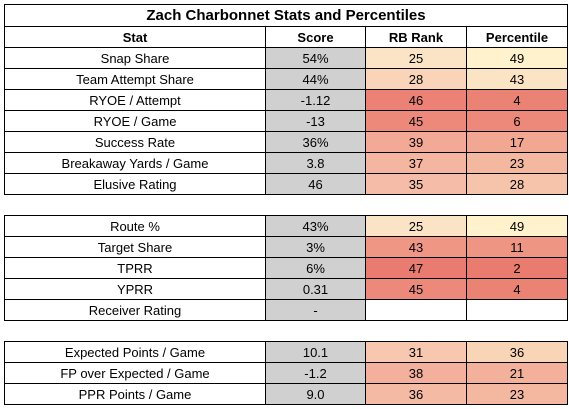 Image resolution: width=569 pixels, height=409 pixels. Describe the element at coordinates (315, 100) in the screenshot. I see `score-cell: -1.12` at that location.